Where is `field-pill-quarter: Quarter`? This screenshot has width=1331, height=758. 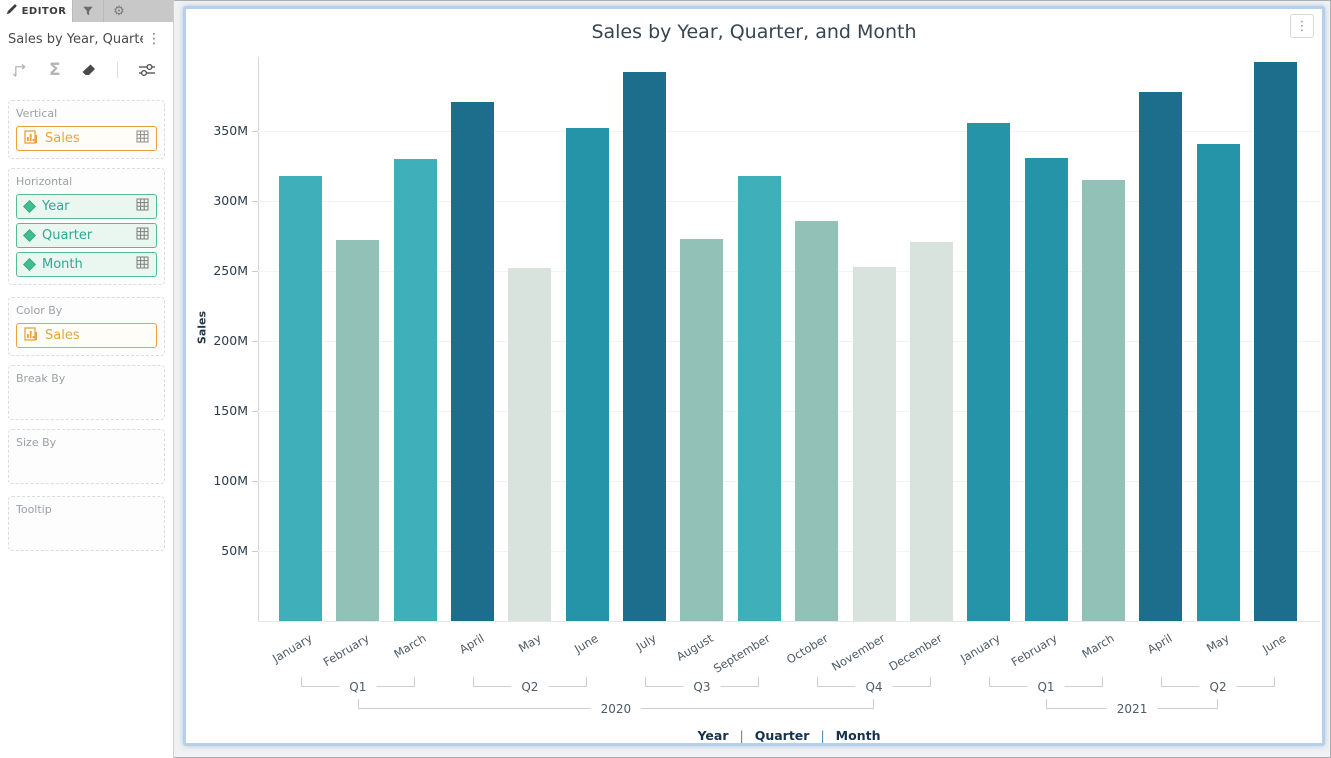
field-pill-quarter: Quarter is located at coordinates (86, 235).